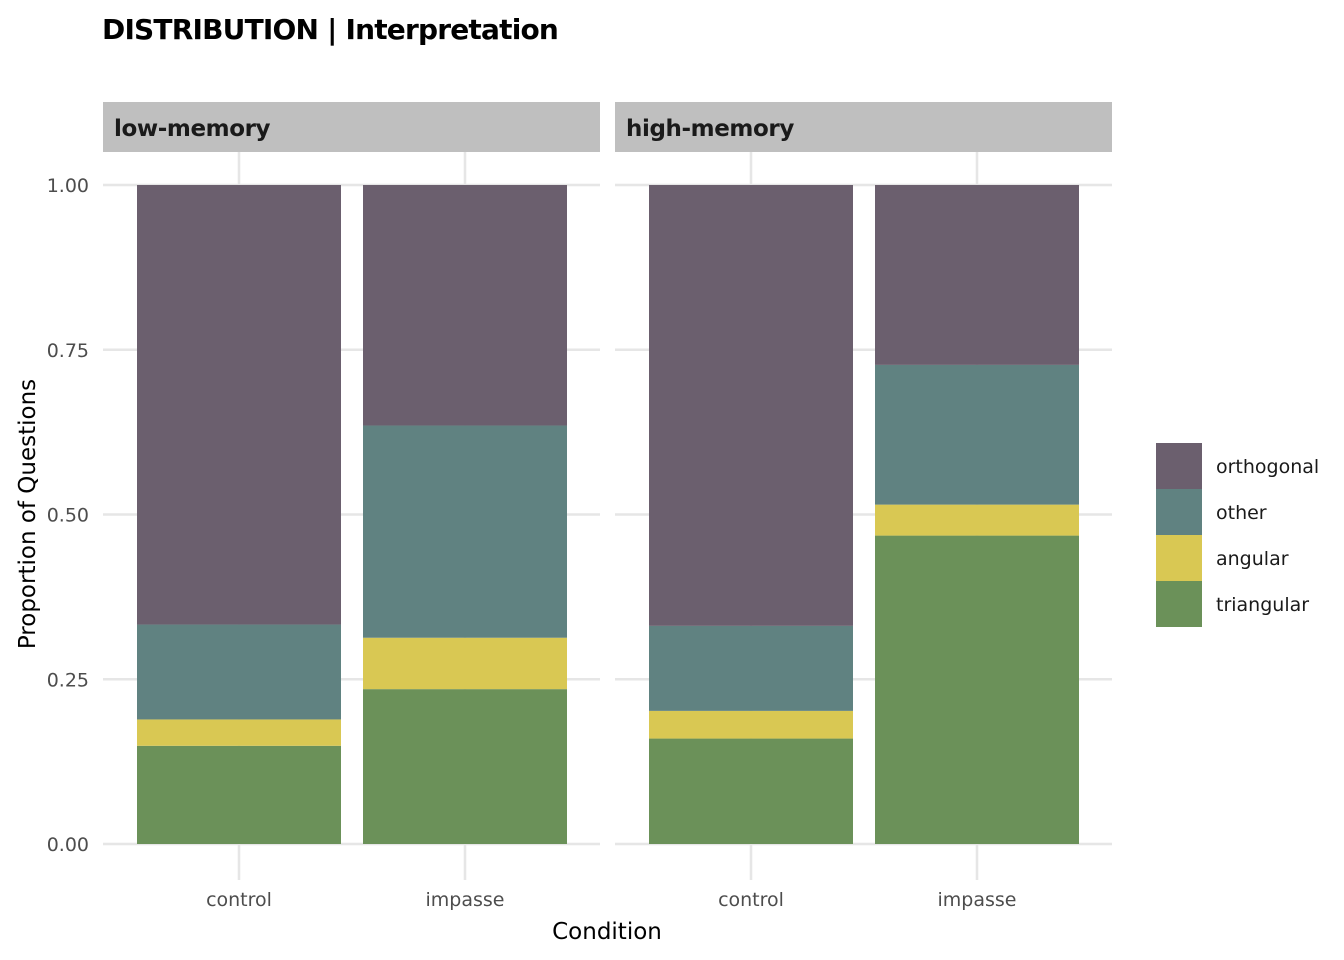  Describe the element at coordinates (1267, 467) in the screenshot. I see `legend-label-orthogonal: orthogonal` at that location.